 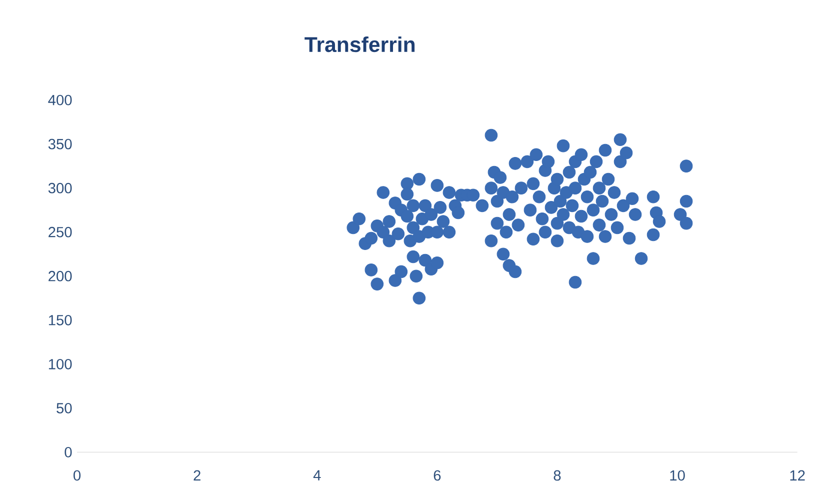 I want to click on x-tick-label: 2, so click(x=197, y=475).